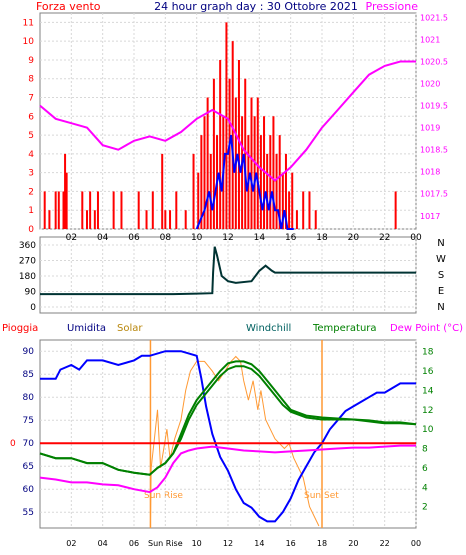 The height and width of the screenshot is (555, 466). I want to click on direction-label-w: W, so click(441, 259).